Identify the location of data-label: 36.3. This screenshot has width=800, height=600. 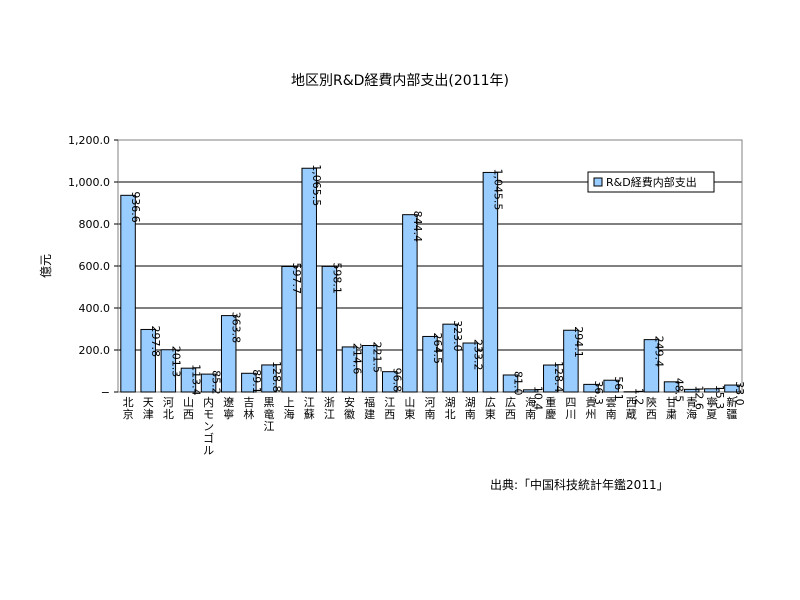
(598, 392).